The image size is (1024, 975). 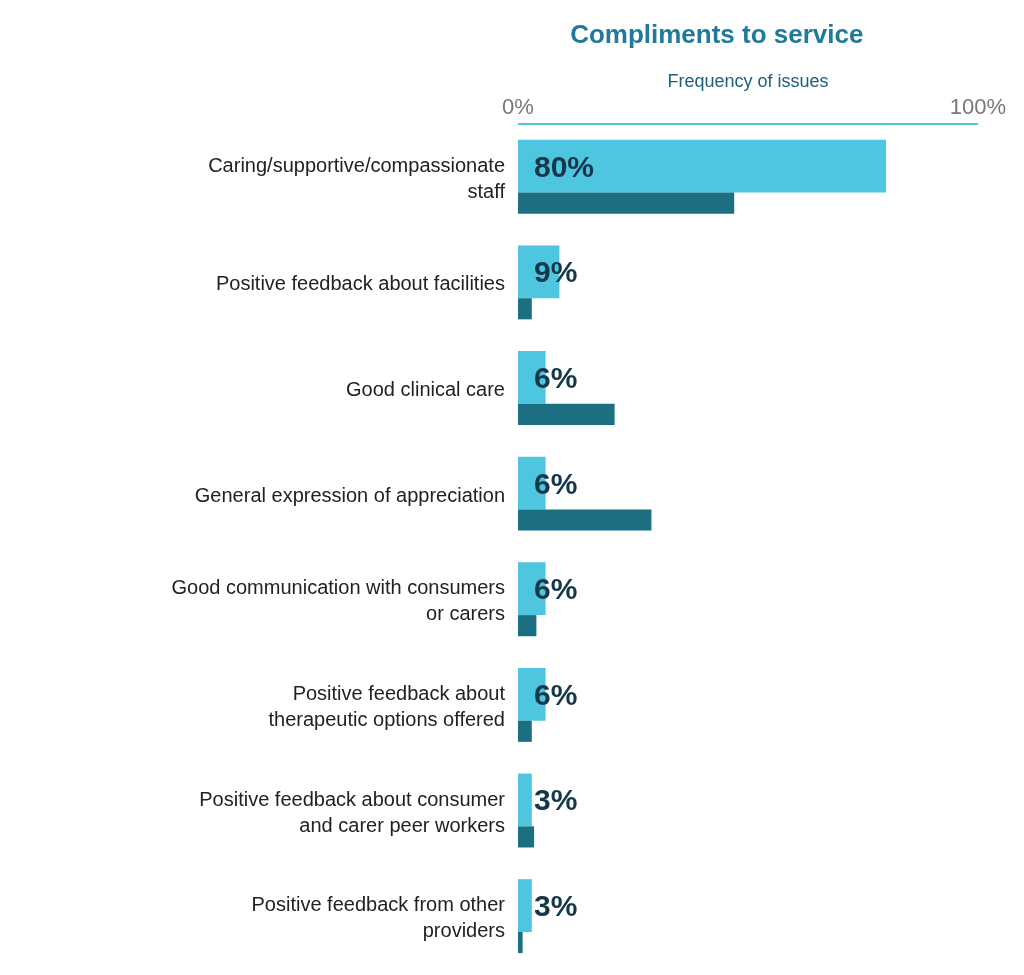 What do you see at coordinates (387, 705) in the screenshot?
I see `y-tick-label: Positive feedback about therapeutic options offered` at bounding box center [387, 705].